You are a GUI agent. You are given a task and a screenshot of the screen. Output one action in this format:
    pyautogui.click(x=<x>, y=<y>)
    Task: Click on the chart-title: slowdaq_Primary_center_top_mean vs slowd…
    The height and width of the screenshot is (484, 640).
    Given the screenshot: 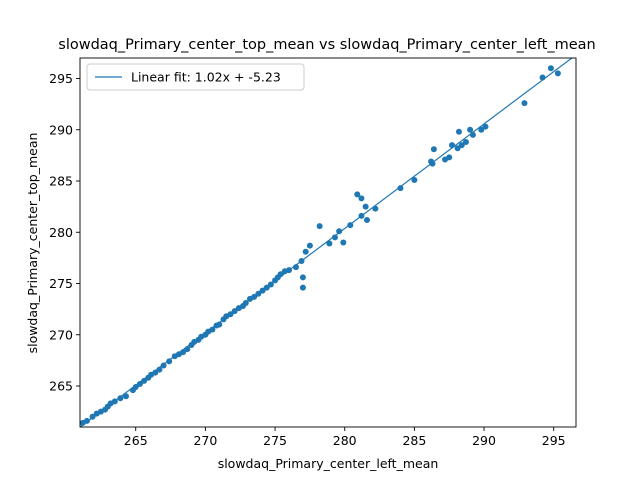 What is the action you would take?
    pyautogui.click(x=326, y=45)
    